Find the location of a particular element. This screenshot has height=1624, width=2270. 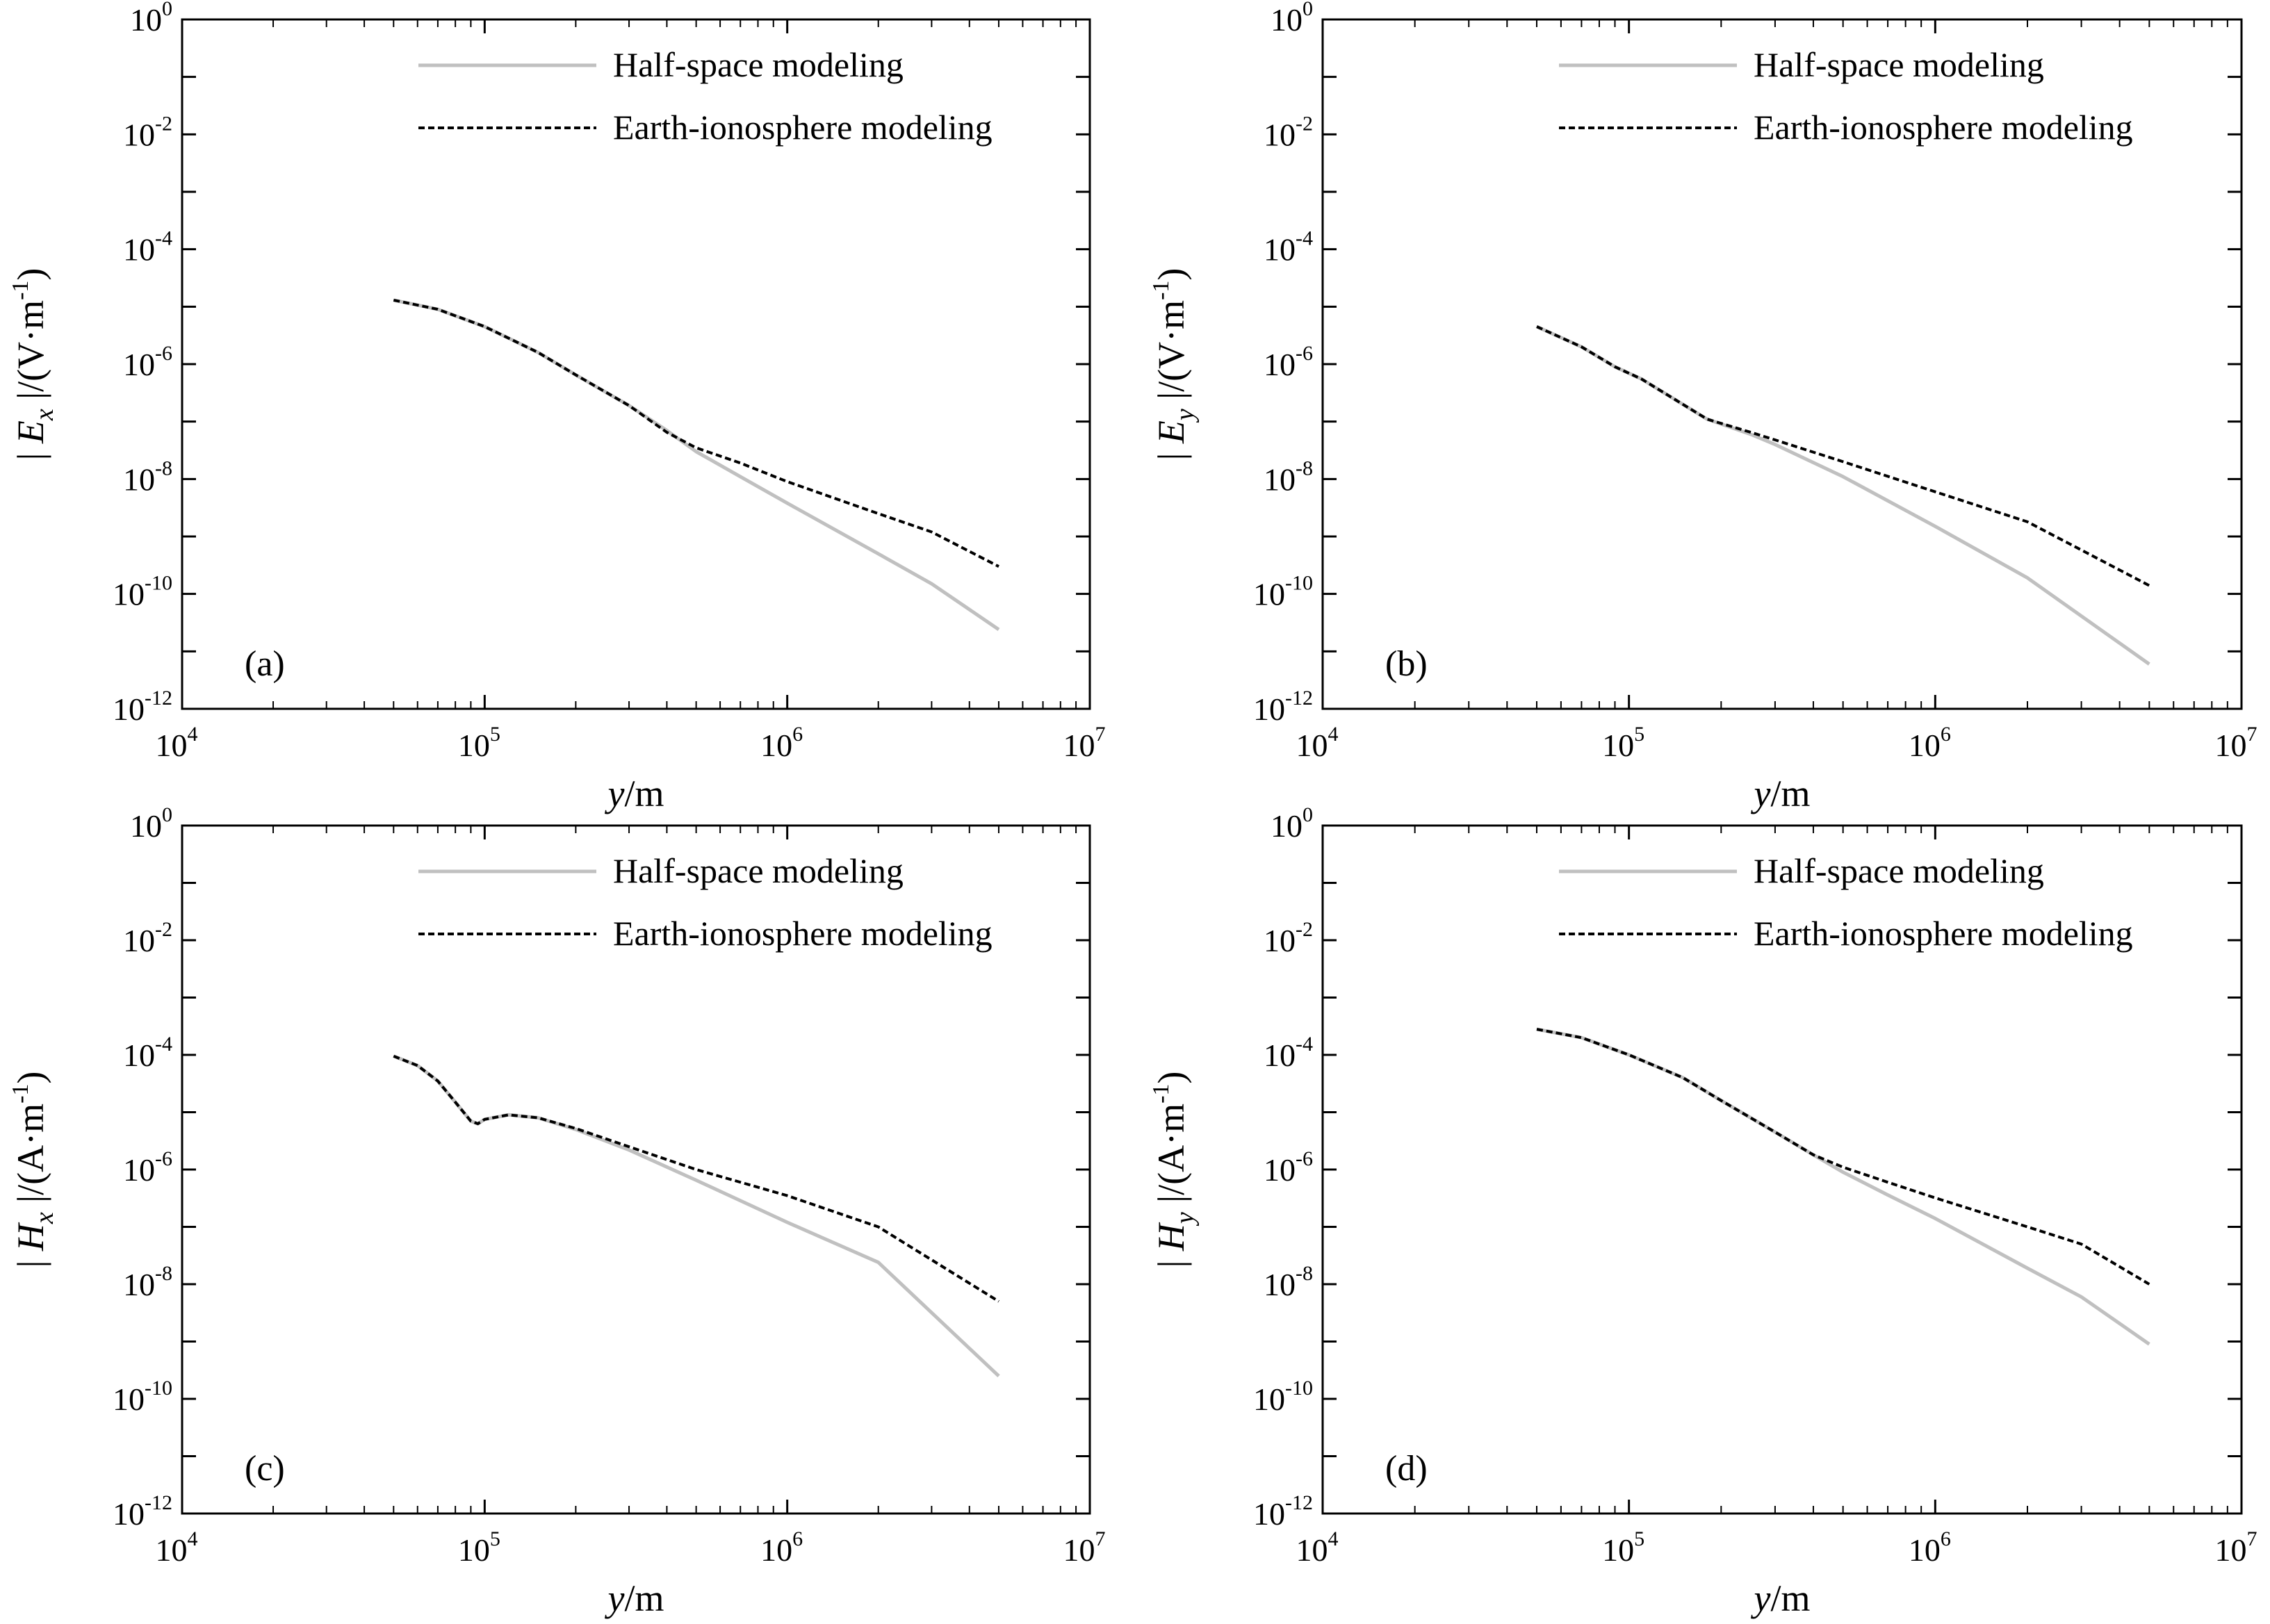

y-axis-title: | Ey |/(V·m-1) is located at coordinates (1174, 364).